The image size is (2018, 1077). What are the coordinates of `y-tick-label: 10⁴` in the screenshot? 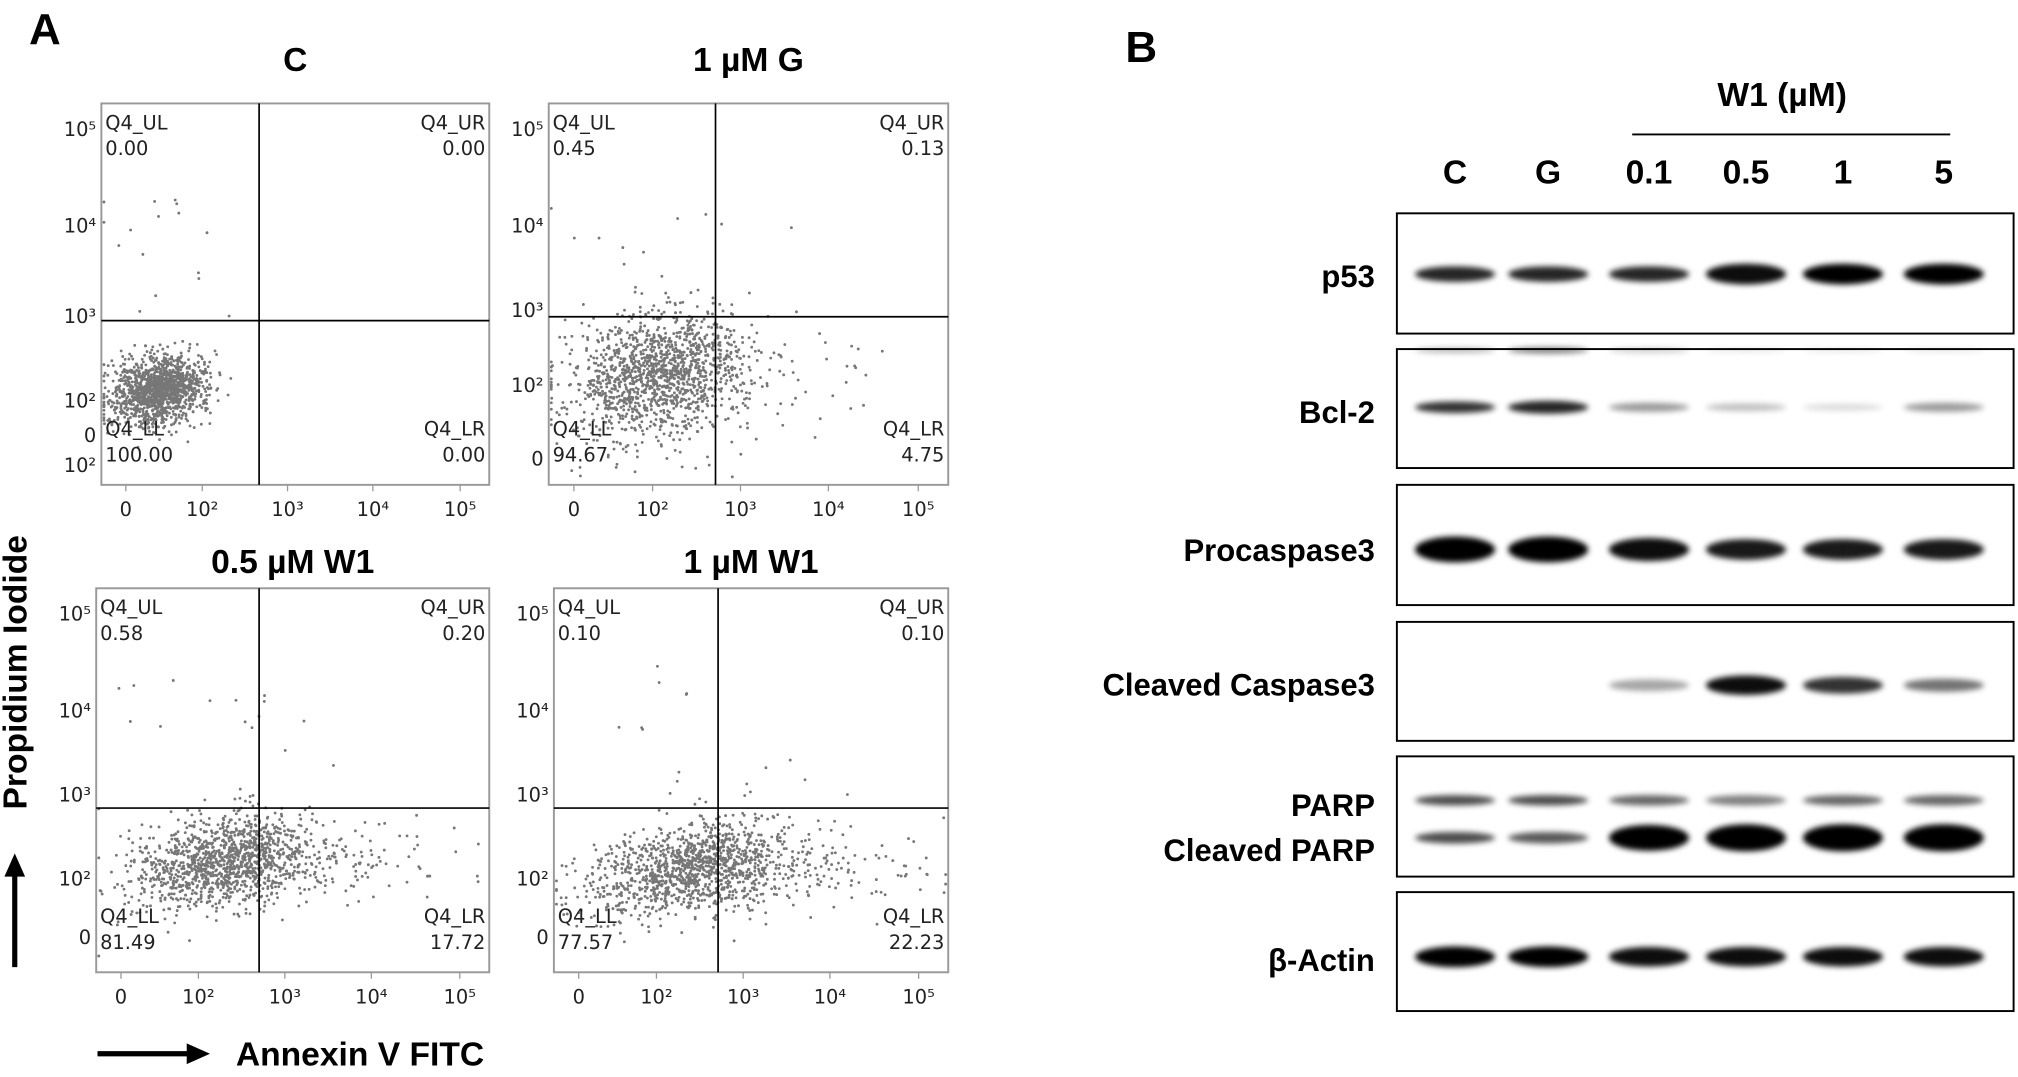 It's located at (527, 226).